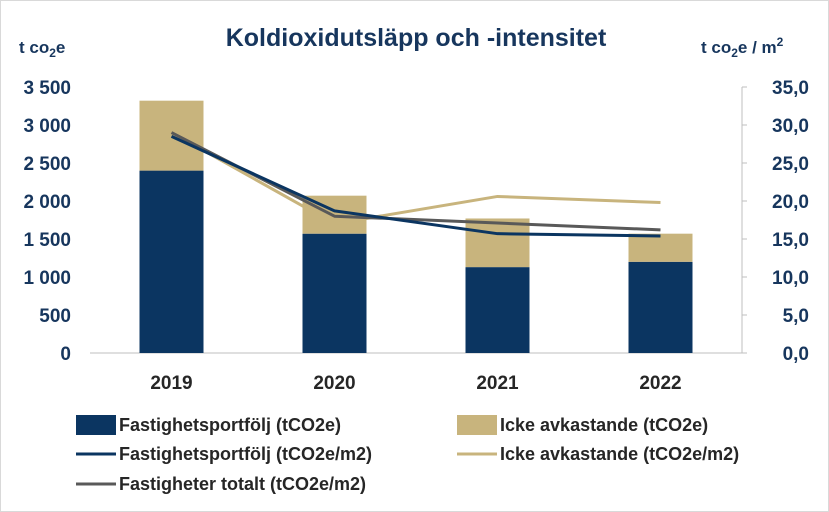 The height and width of the screenshot is (512, 829). What do you see at coordinates (790, 164) in the screenshot?
I see `right-tick-label-5: 25,0` at bounding box center [790, 164].